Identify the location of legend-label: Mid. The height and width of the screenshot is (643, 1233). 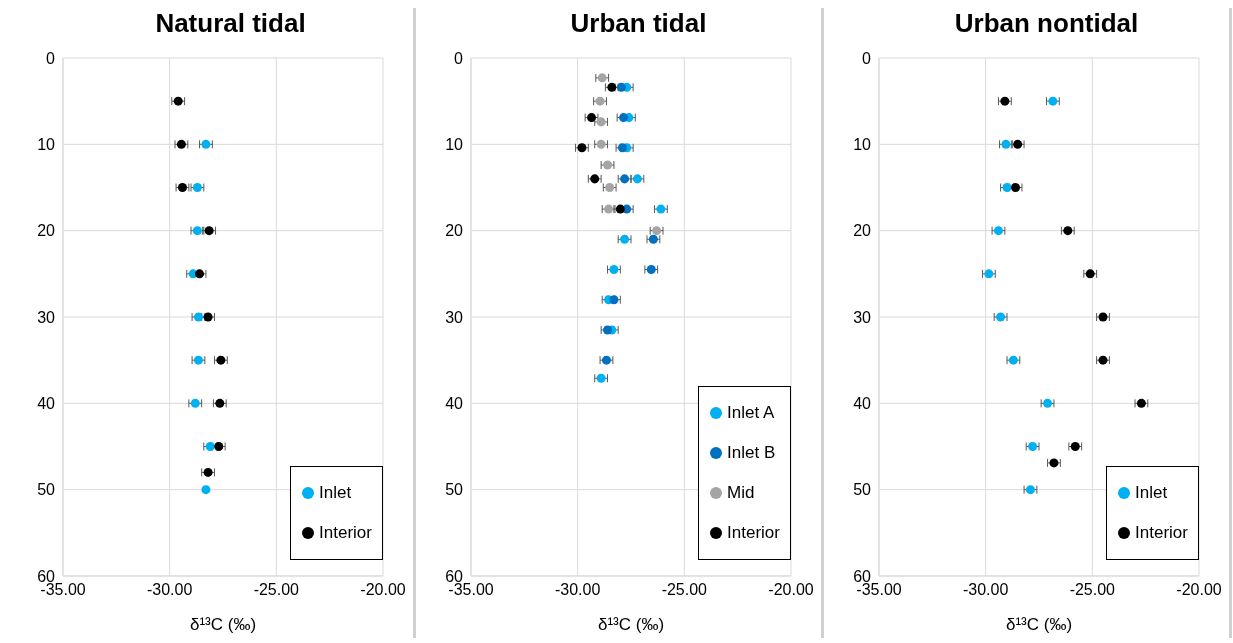
(741, 493).